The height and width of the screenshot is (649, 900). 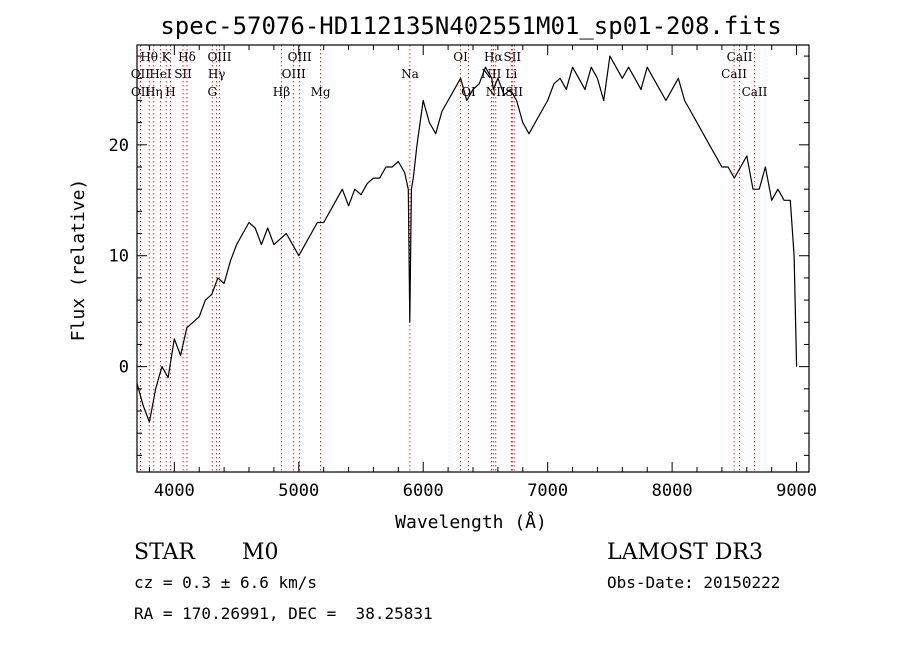 What do you see at coordinates (283, 613) in the screenshot?
I see `coordinates: RA = 170.26991, DEC = 38.25831` at bounding box center [283, 613].